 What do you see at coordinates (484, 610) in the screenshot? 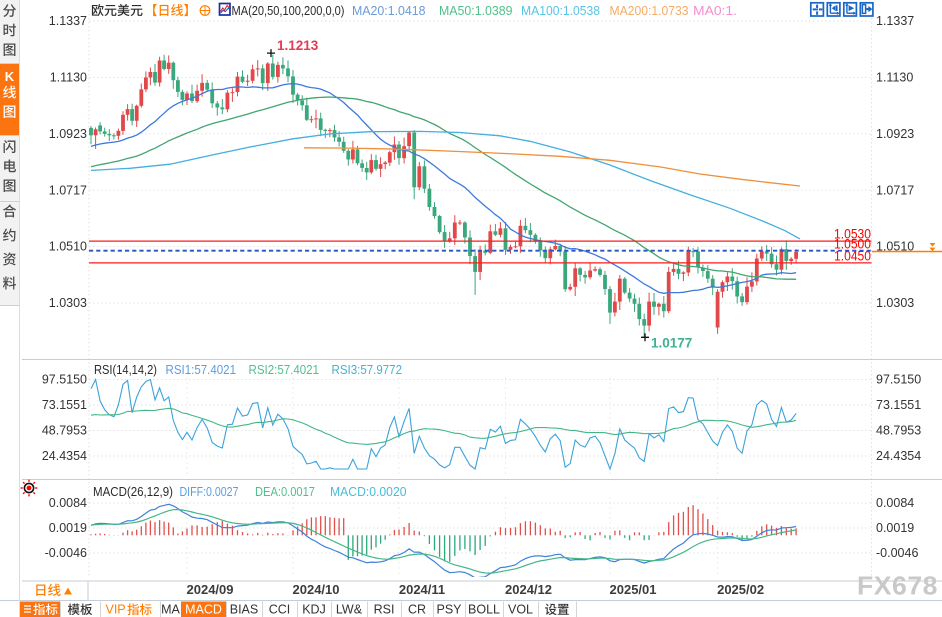
I see `svg-text: BOLL` at bounding box center [484, 610].